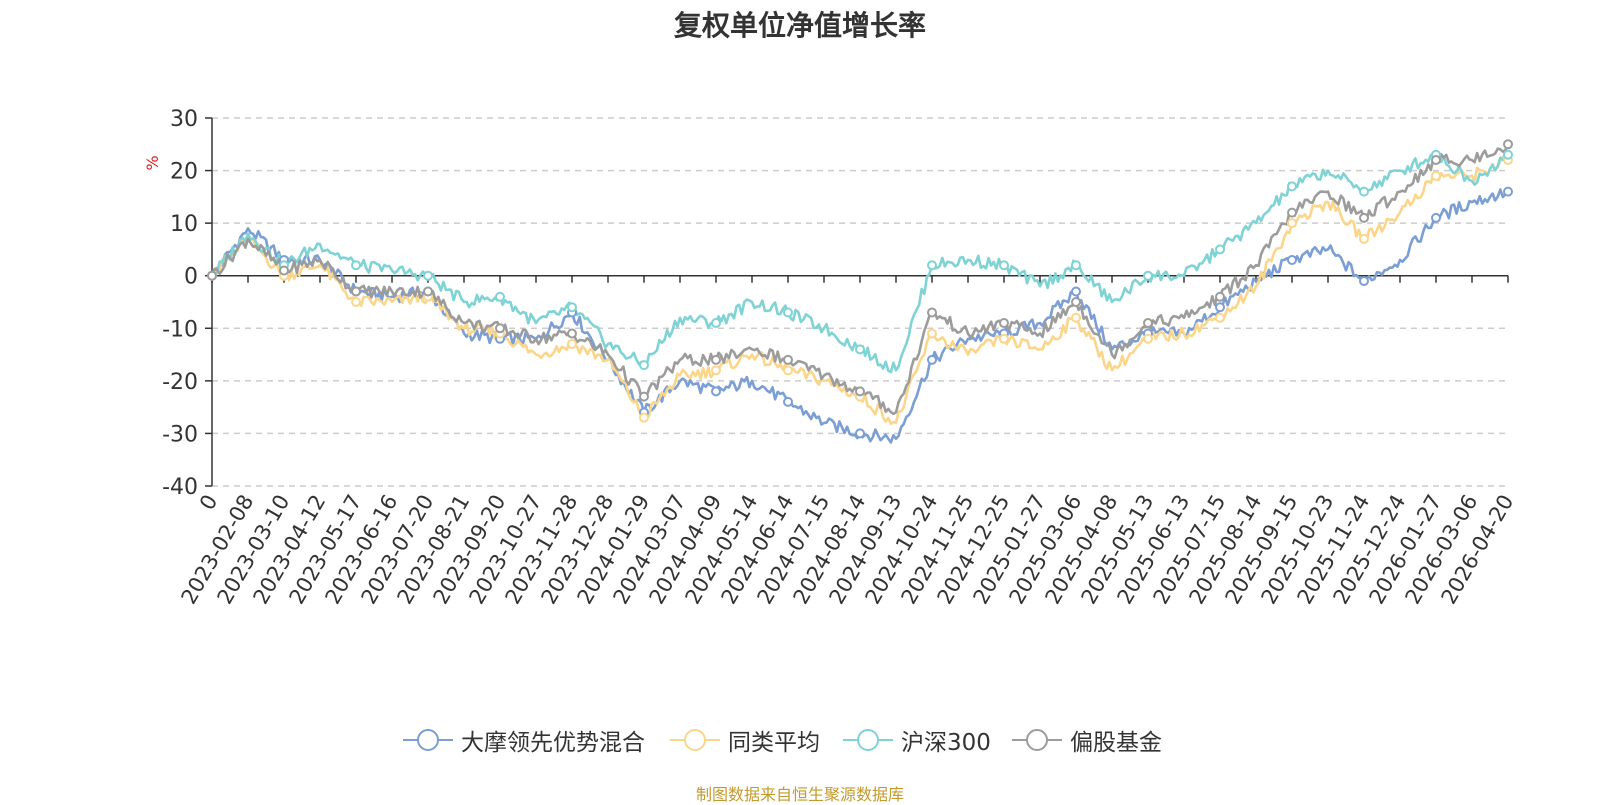 Image resolution: width=1600 pixels, height=805 pixels. Describe the element at coordinates (946, 743) in the screenshot. I see `legend-label: 沪深300` at that location.